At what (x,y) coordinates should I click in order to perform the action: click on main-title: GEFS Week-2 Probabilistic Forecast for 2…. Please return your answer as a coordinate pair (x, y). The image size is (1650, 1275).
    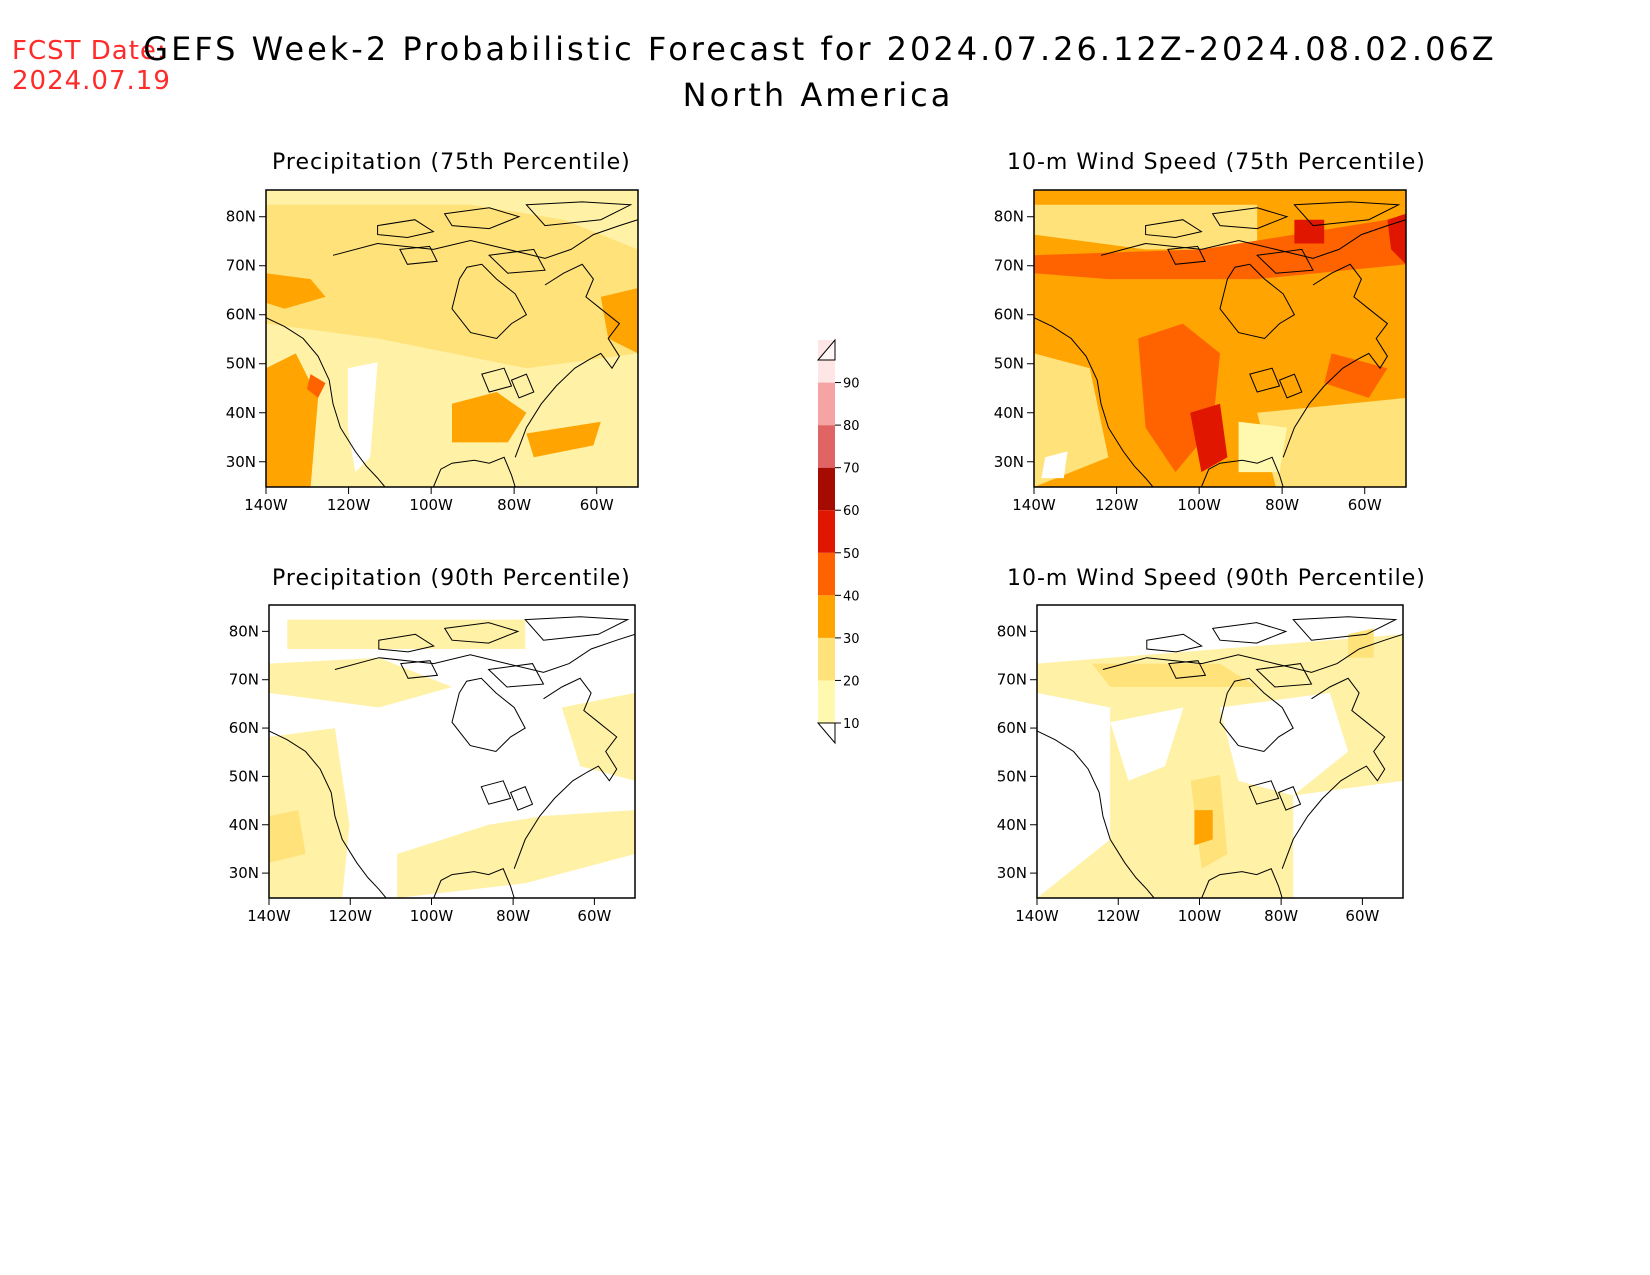
    Looking at the image, I should click on (820, 49).